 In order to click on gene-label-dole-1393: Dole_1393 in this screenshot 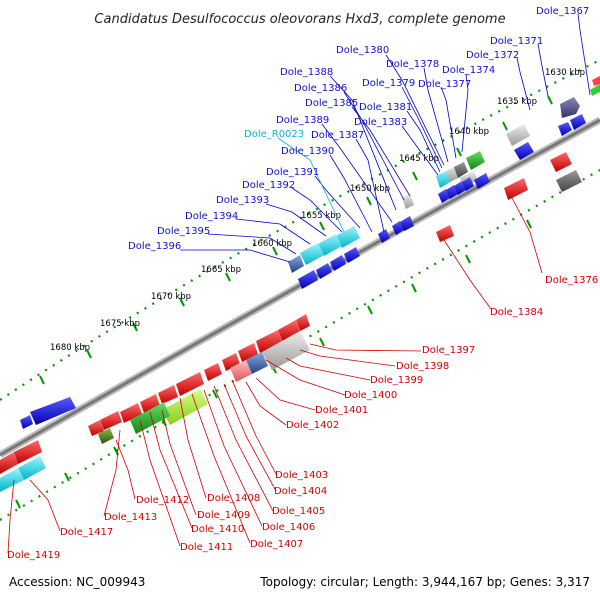, I will do `click(242, 200)`.